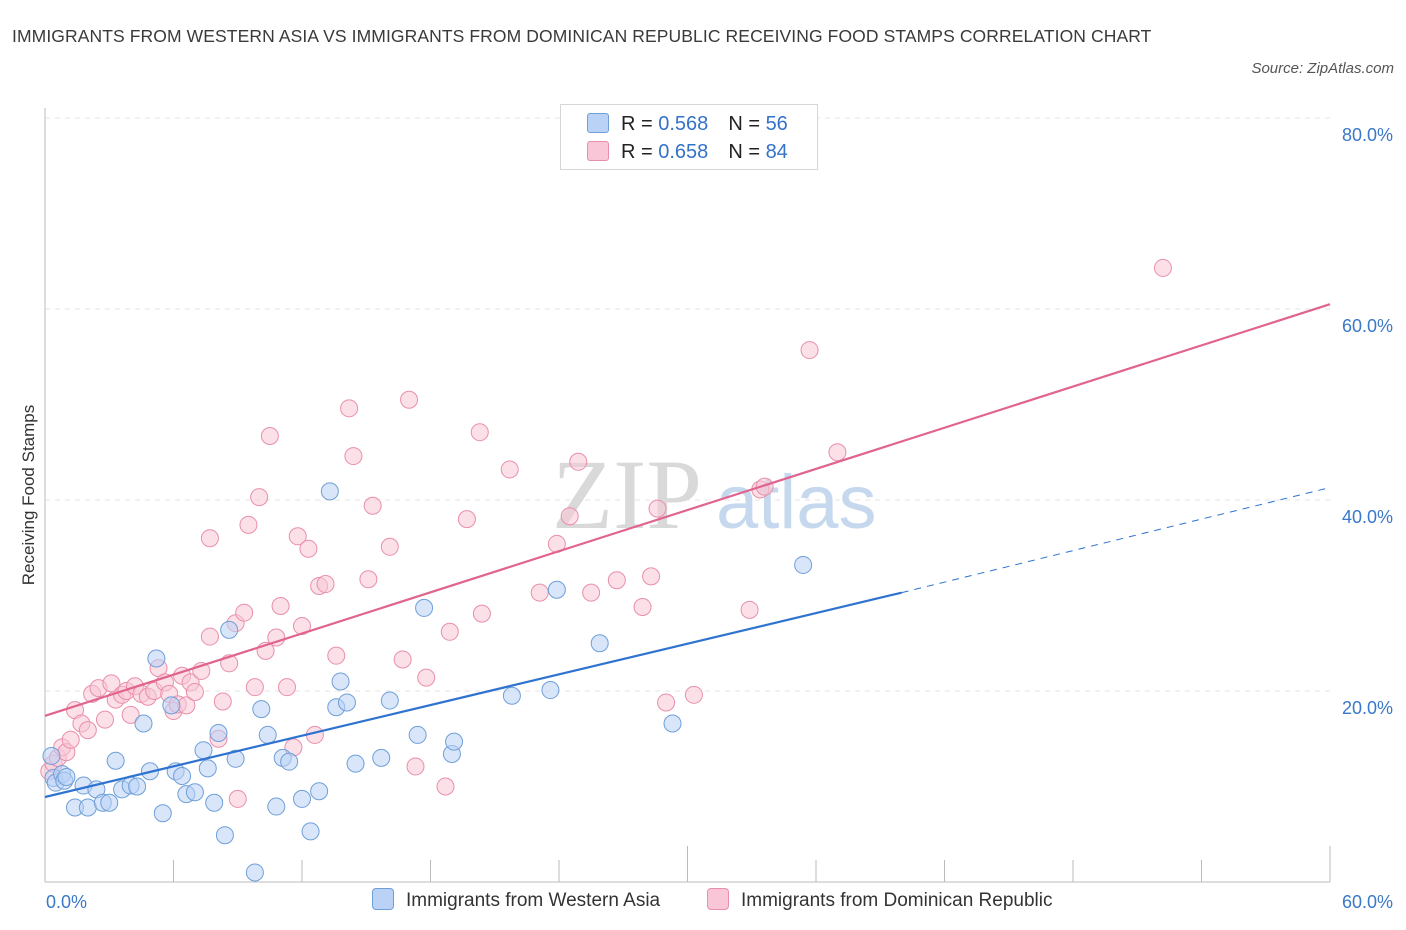 The height and width of the screenshot is (930, 1406). I want to click on bottom-legend-label: Immigrants from Western Asia, so click(533, 900).